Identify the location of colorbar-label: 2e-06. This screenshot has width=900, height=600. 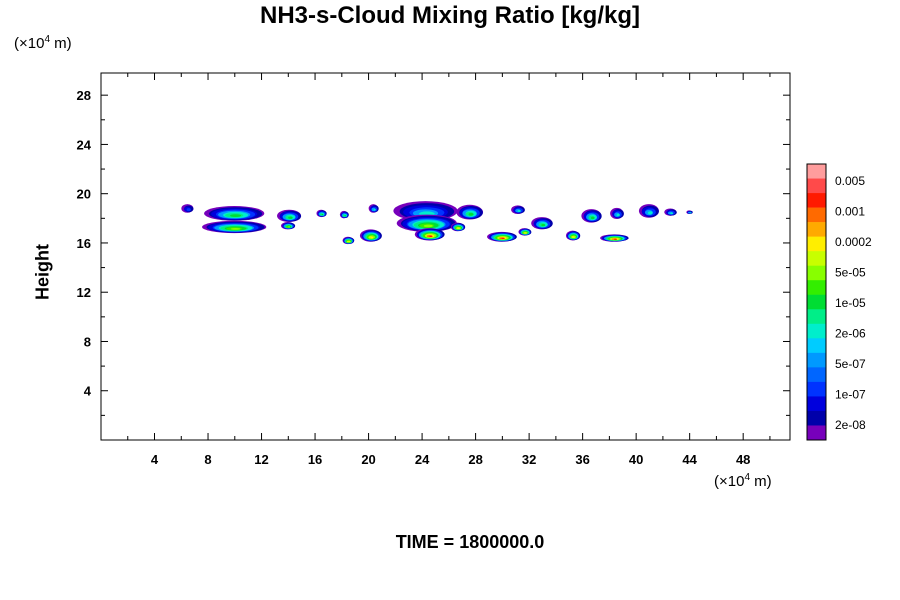
(850, 334).